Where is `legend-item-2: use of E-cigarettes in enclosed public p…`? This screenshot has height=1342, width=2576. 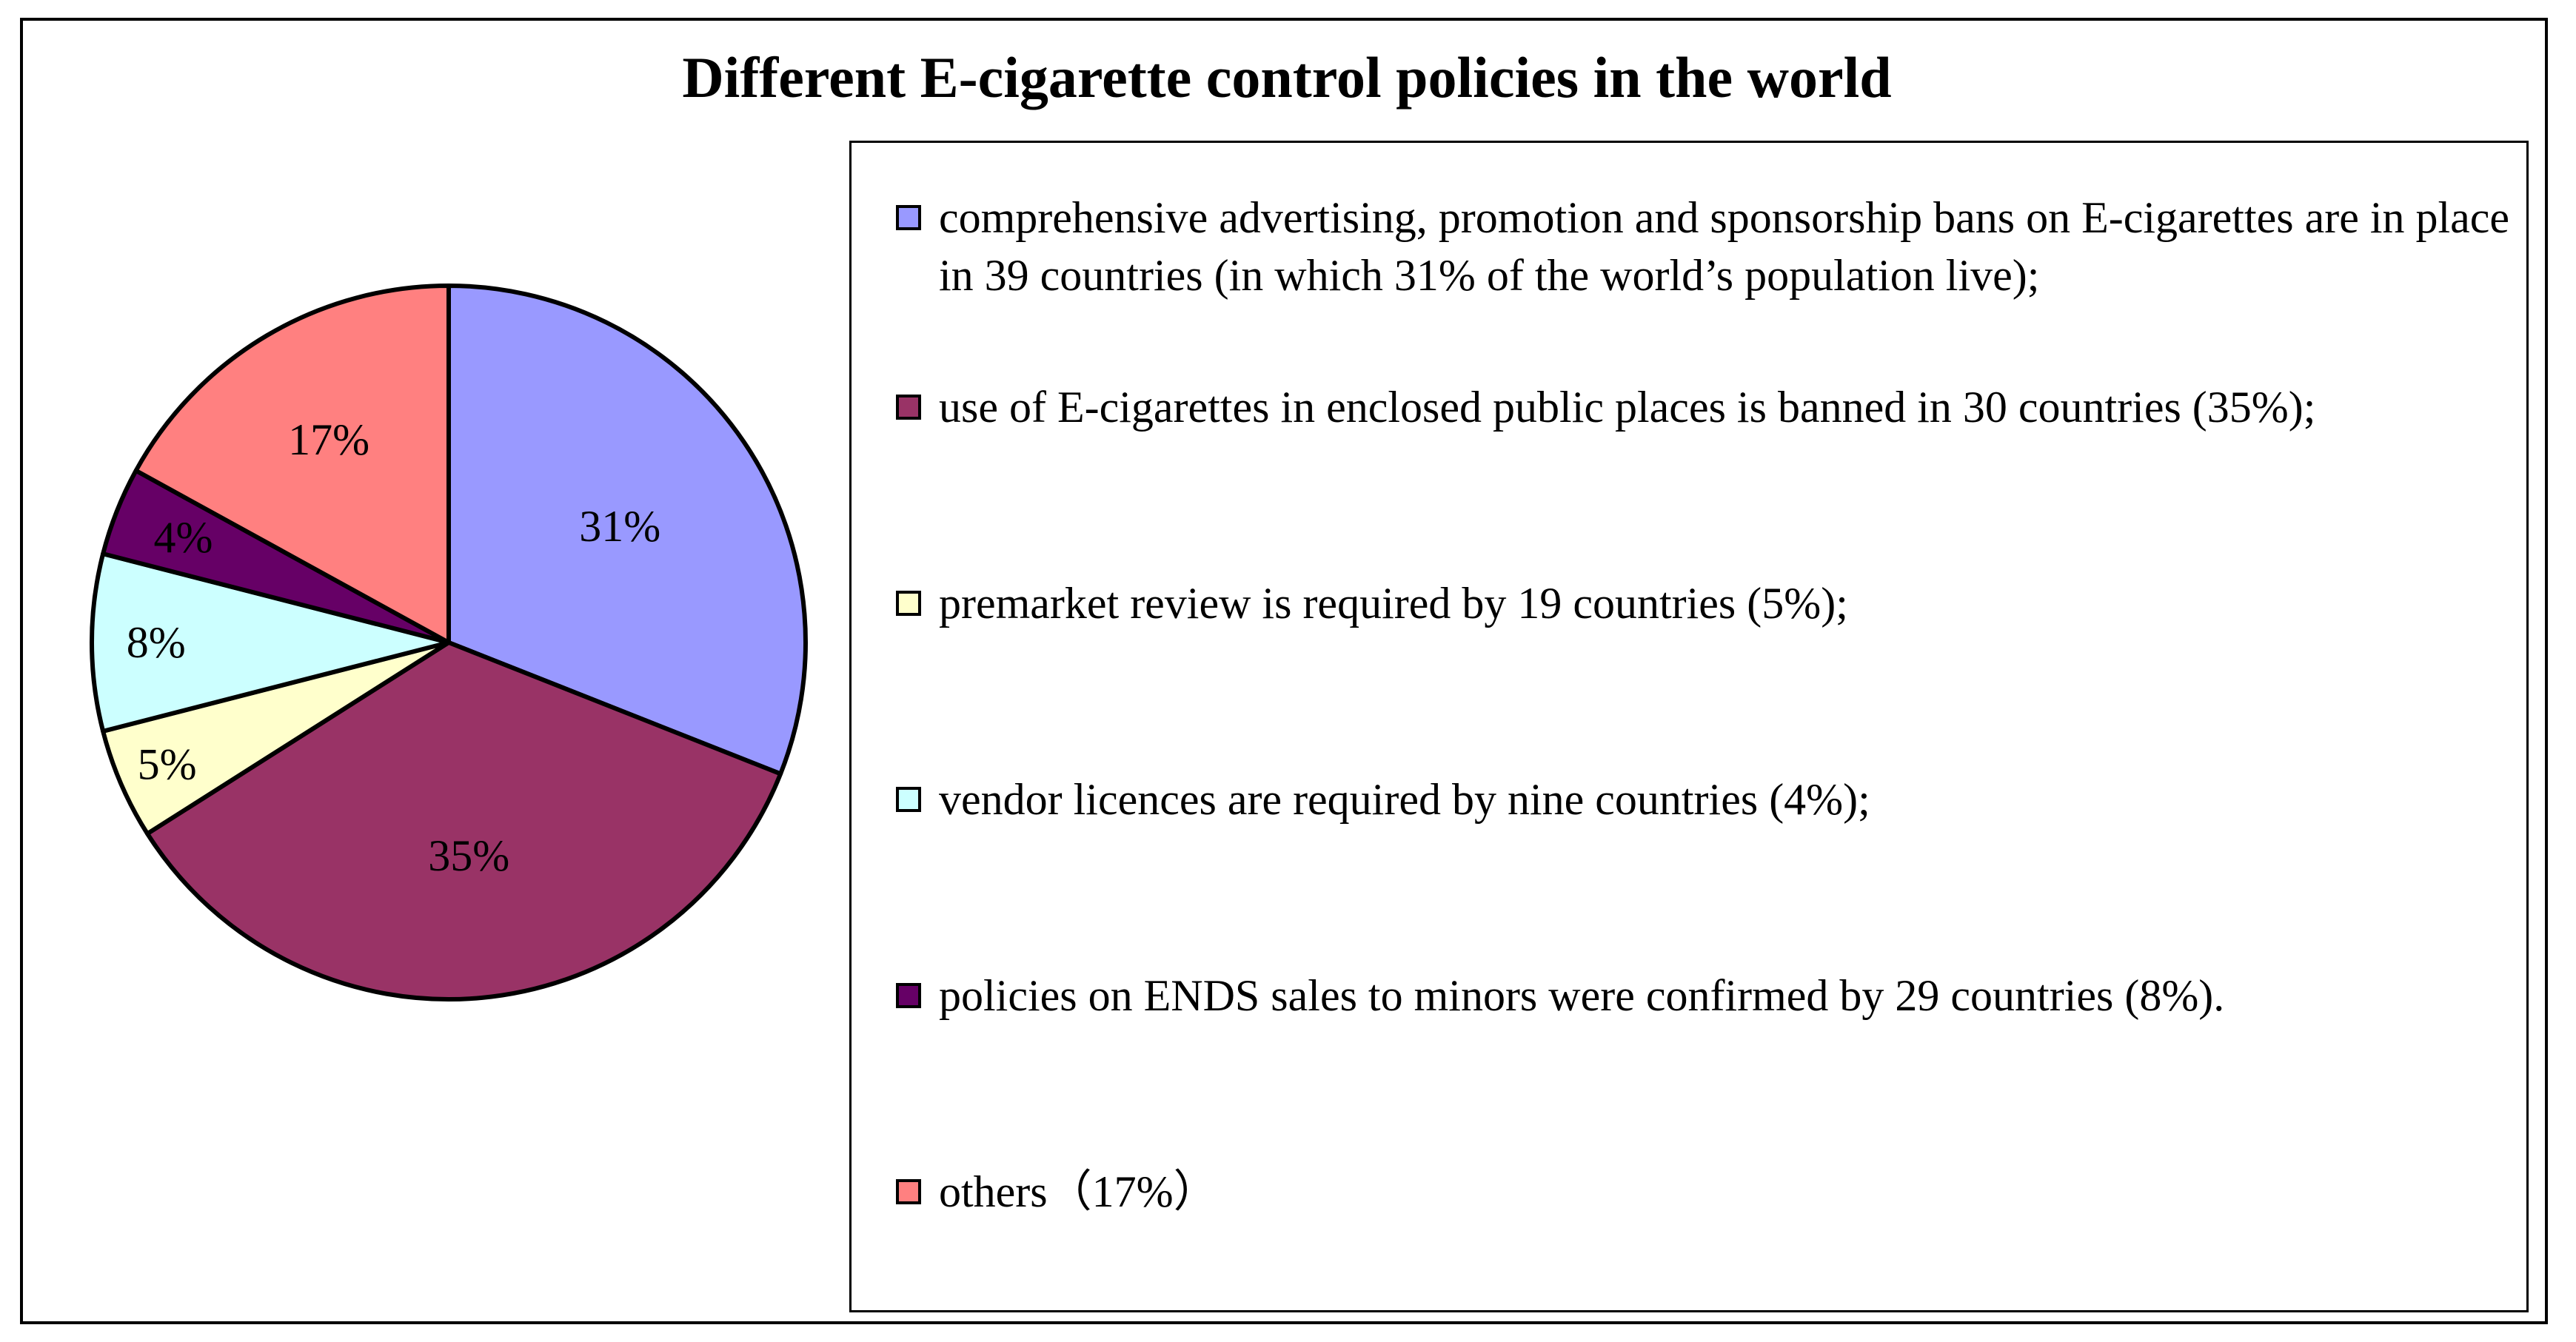
legend-item-2: use of E-cigarettes in enclosed public p… is located at coordinates (1703, 407).